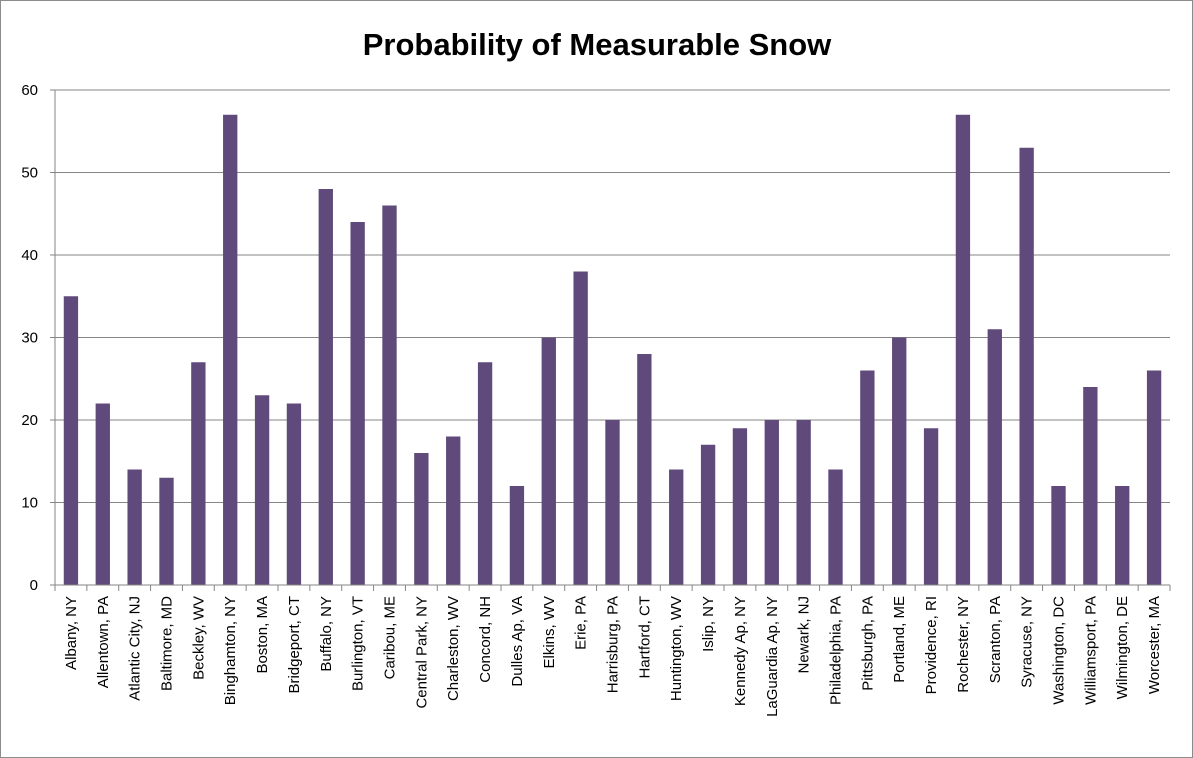 The width and height of the screenshot is (1193, 758). Describe the element at coordinates (29, 173) in the screenshot. I see `y-tick-label: 50` at that location.